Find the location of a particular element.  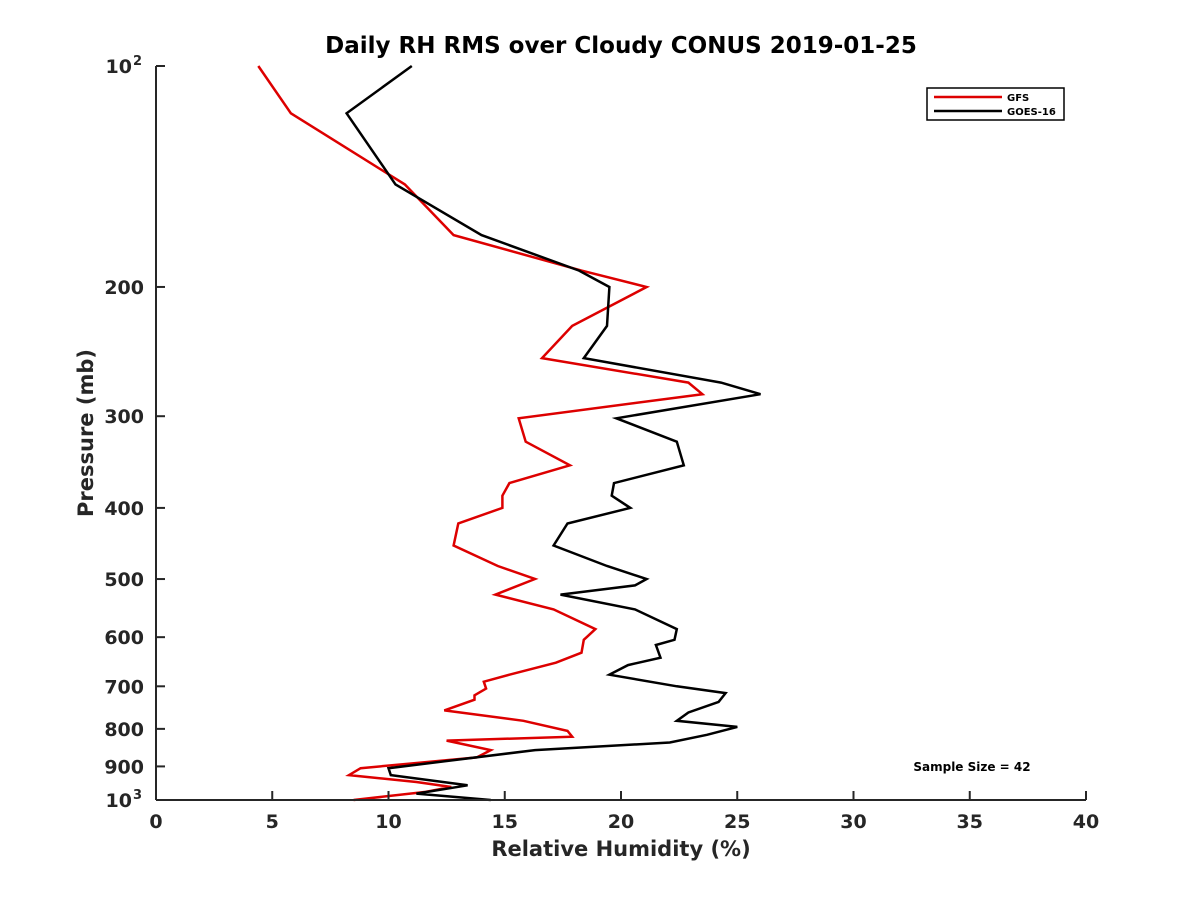

y-tick-label: 800 is located at coordinates (124, 730).